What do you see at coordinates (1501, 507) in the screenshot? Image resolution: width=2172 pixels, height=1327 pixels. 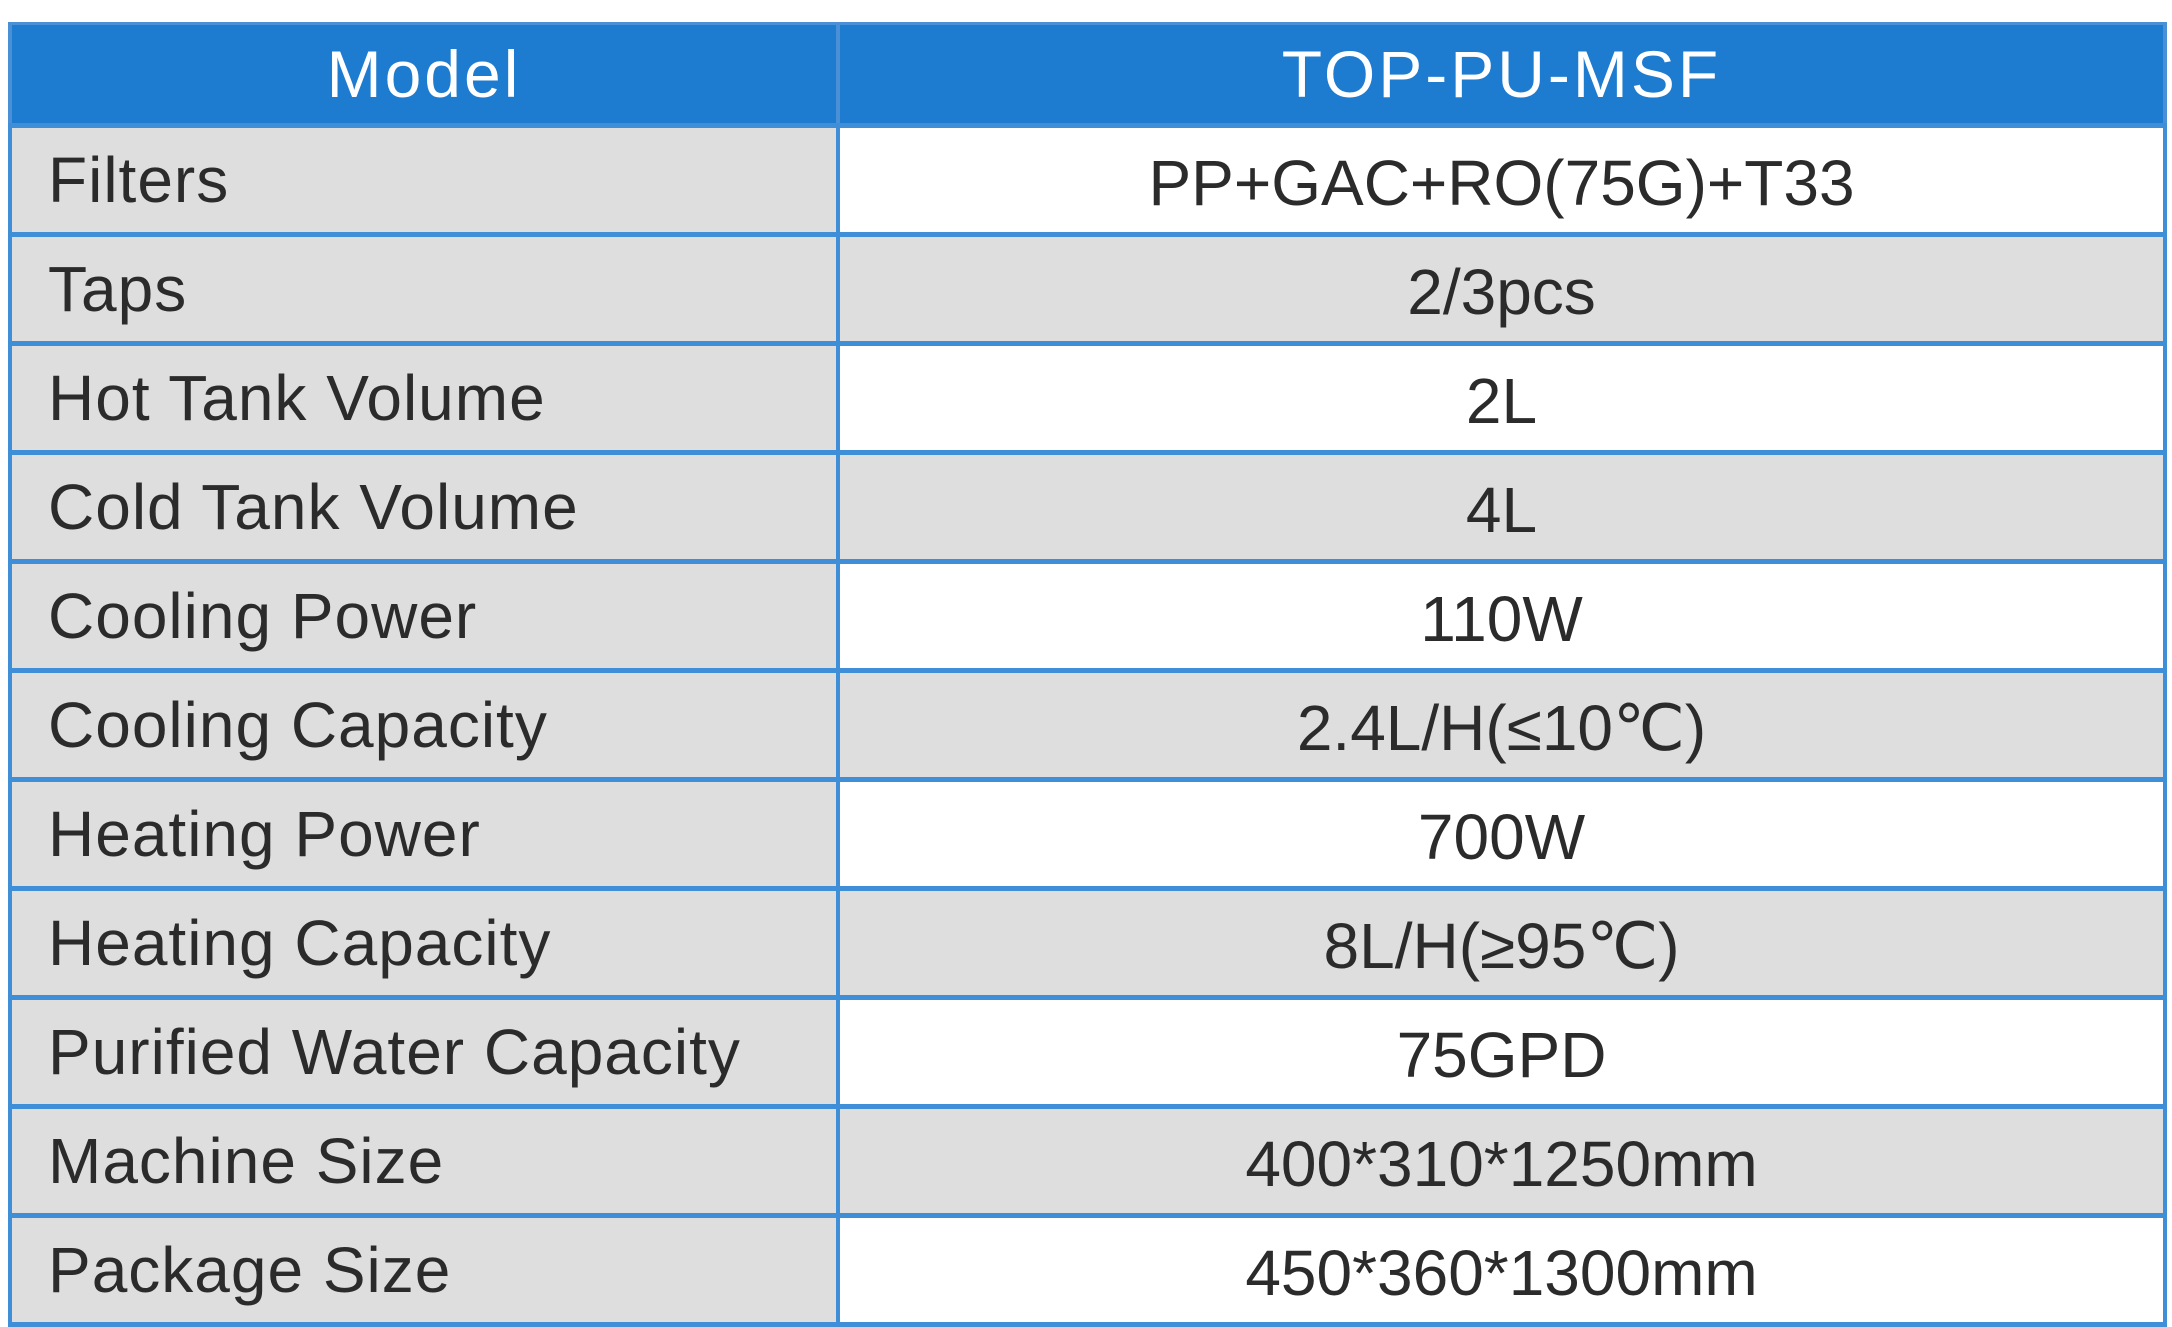 I see `row-value: 4L` at bounding box center [1501, 507].